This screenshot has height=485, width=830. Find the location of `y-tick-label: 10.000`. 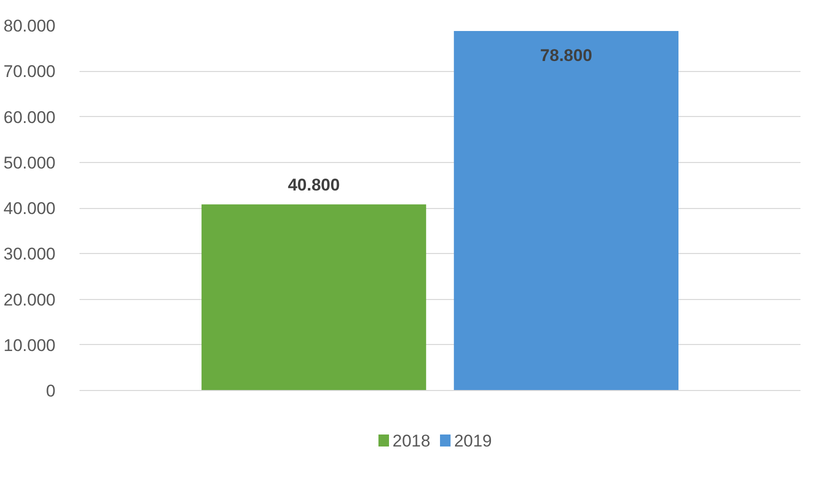

y-tick-label: 10.000 is located at coordinates (30, 345).